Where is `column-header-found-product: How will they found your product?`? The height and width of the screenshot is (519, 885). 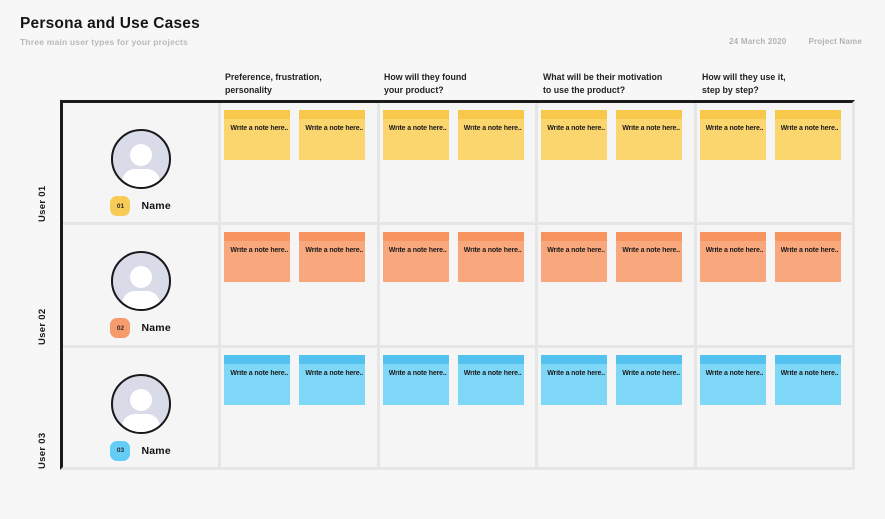 column-header-found-product: How will they found your product? is located at coordinates (469, 84).